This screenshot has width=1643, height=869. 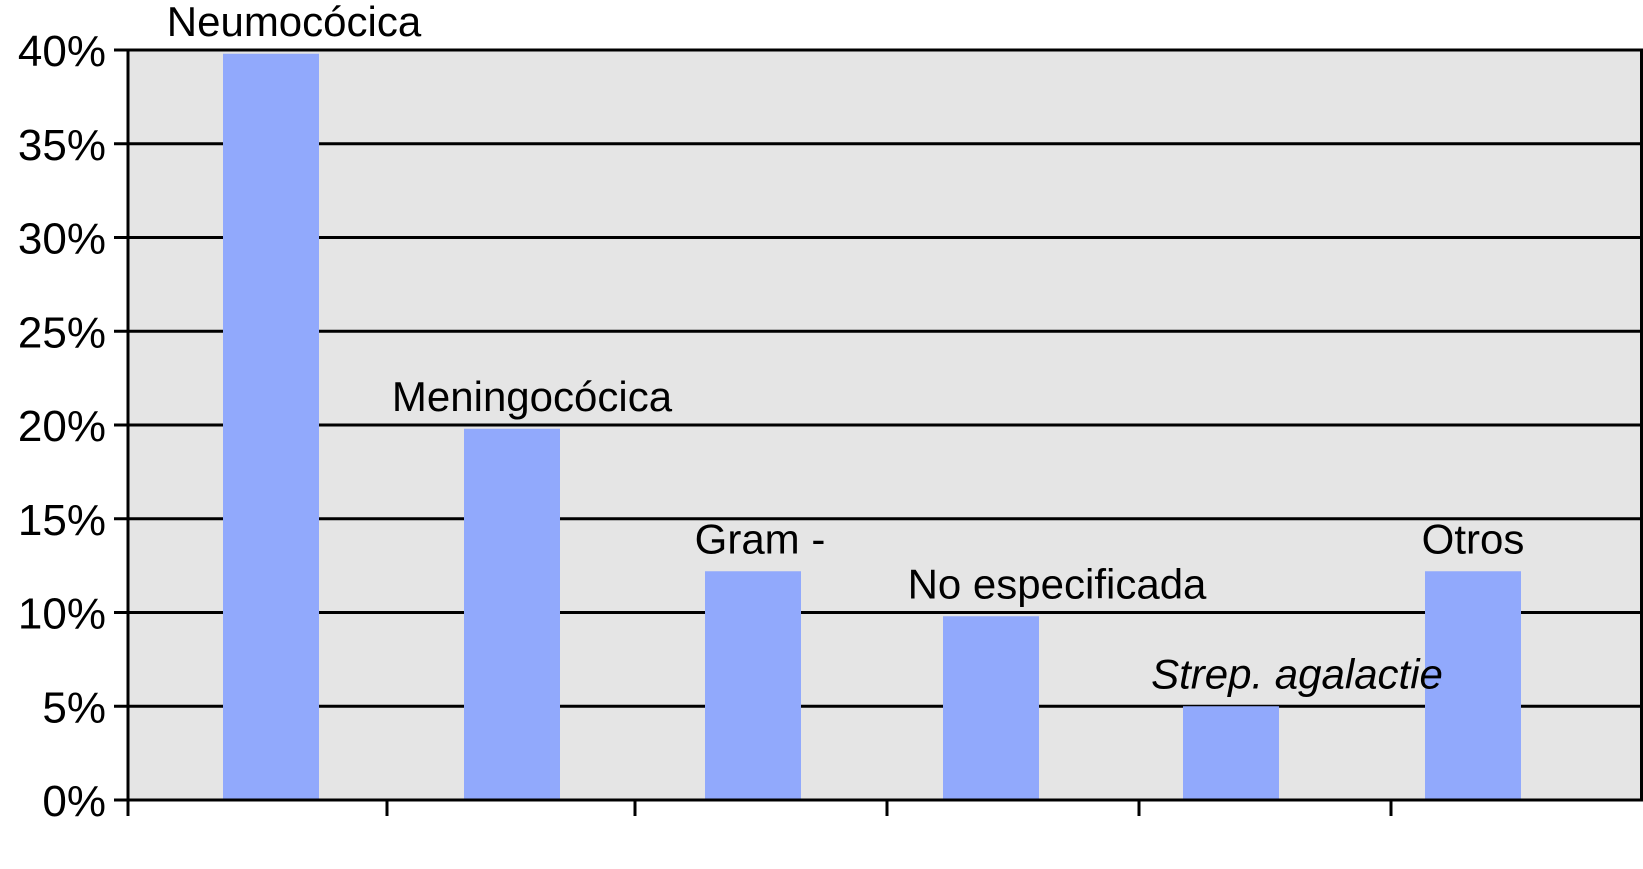 I want to click on y-tick-labels: 0% 5% 10% 15% 20% 25% 30% 35% 40%, so click(x=62, y=426).